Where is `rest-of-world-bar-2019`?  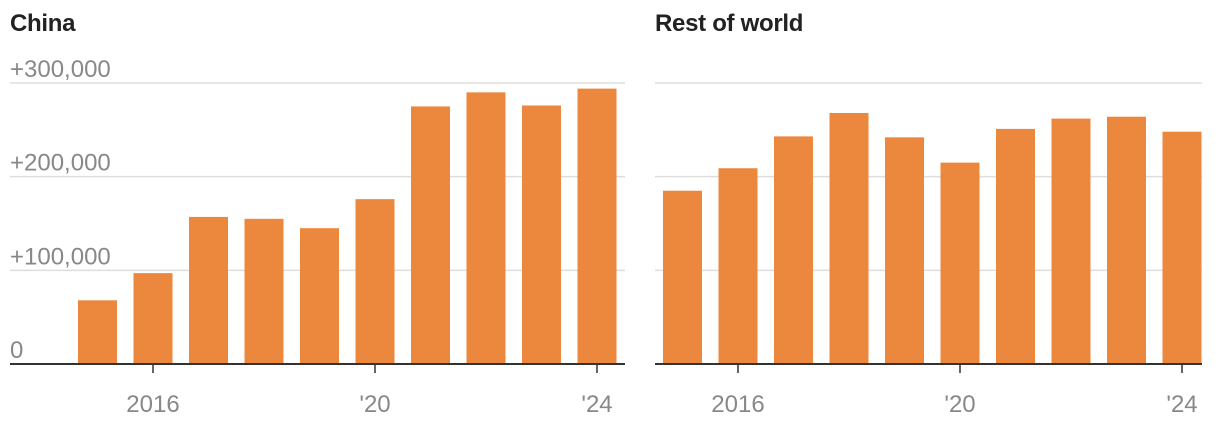
rest-of-world-bar-2019 is located at coordinates (904, 250).